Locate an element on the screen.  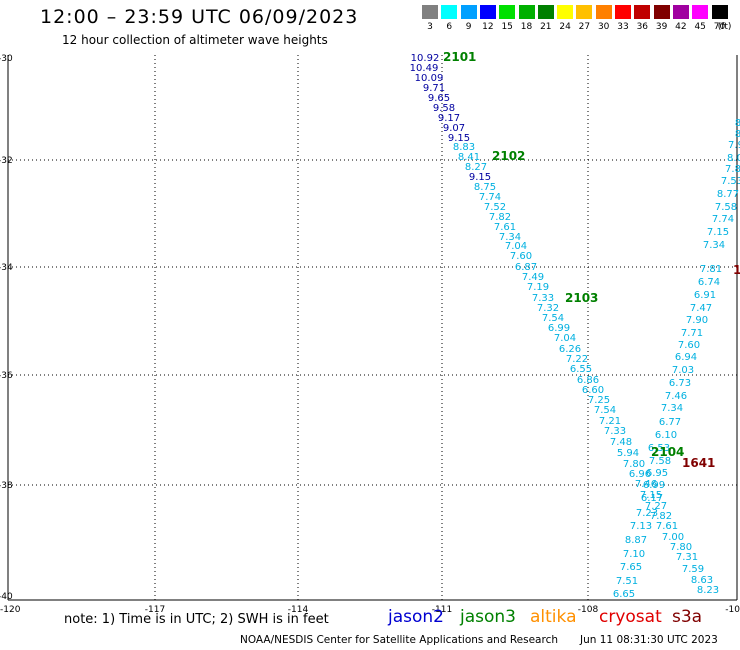
swh-value: 6.91 is located at coordinates (705, 295).